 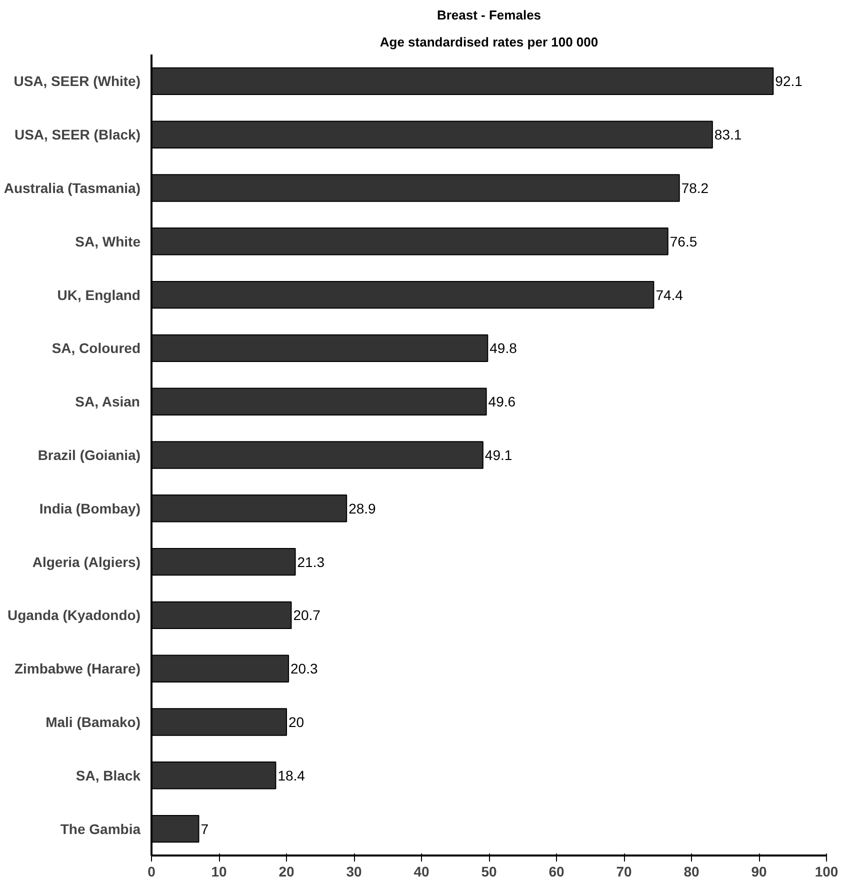 What do you see at coordinates (90, 508) in the screenshot?
I see `y-tick-label: India (Bombay)` at bounding box center [90, 508].